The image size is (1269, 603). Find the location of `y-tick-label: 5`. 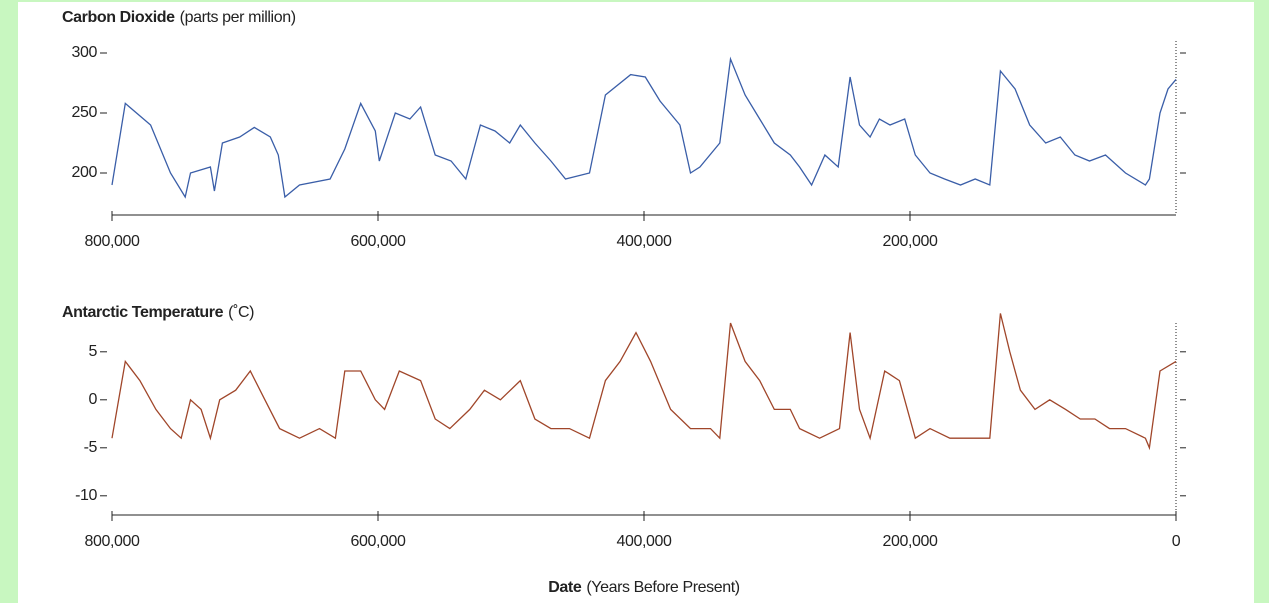

y-tick-label: 5 is located at coordinates (93, 351).